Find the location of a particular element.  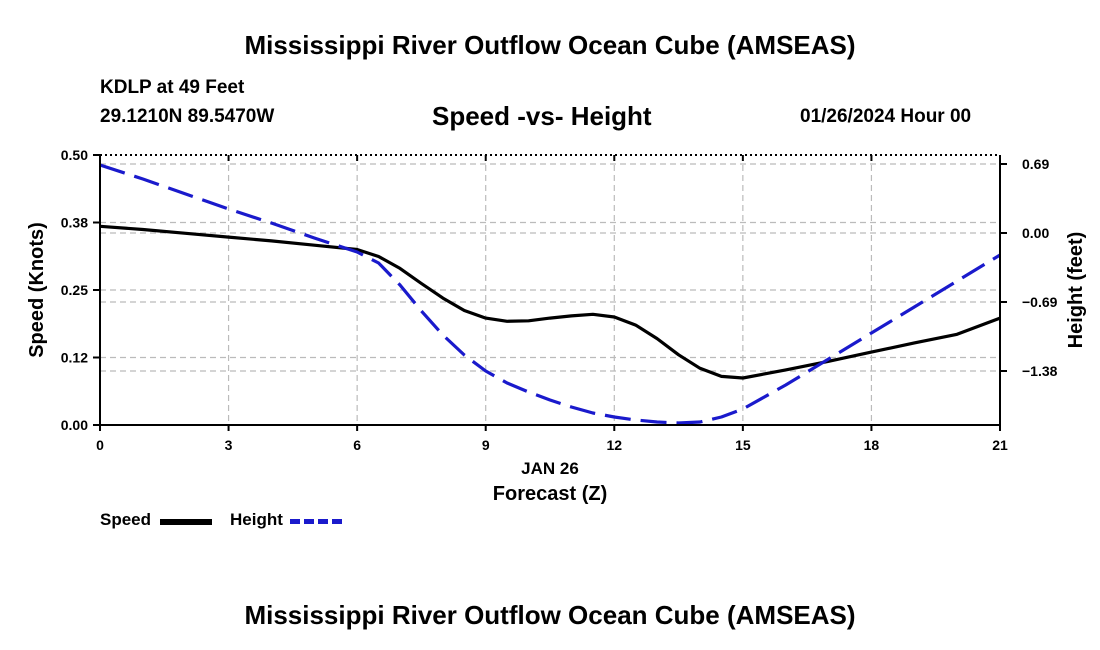

x-tick-label: 3 is located at coordinates (229, 445).